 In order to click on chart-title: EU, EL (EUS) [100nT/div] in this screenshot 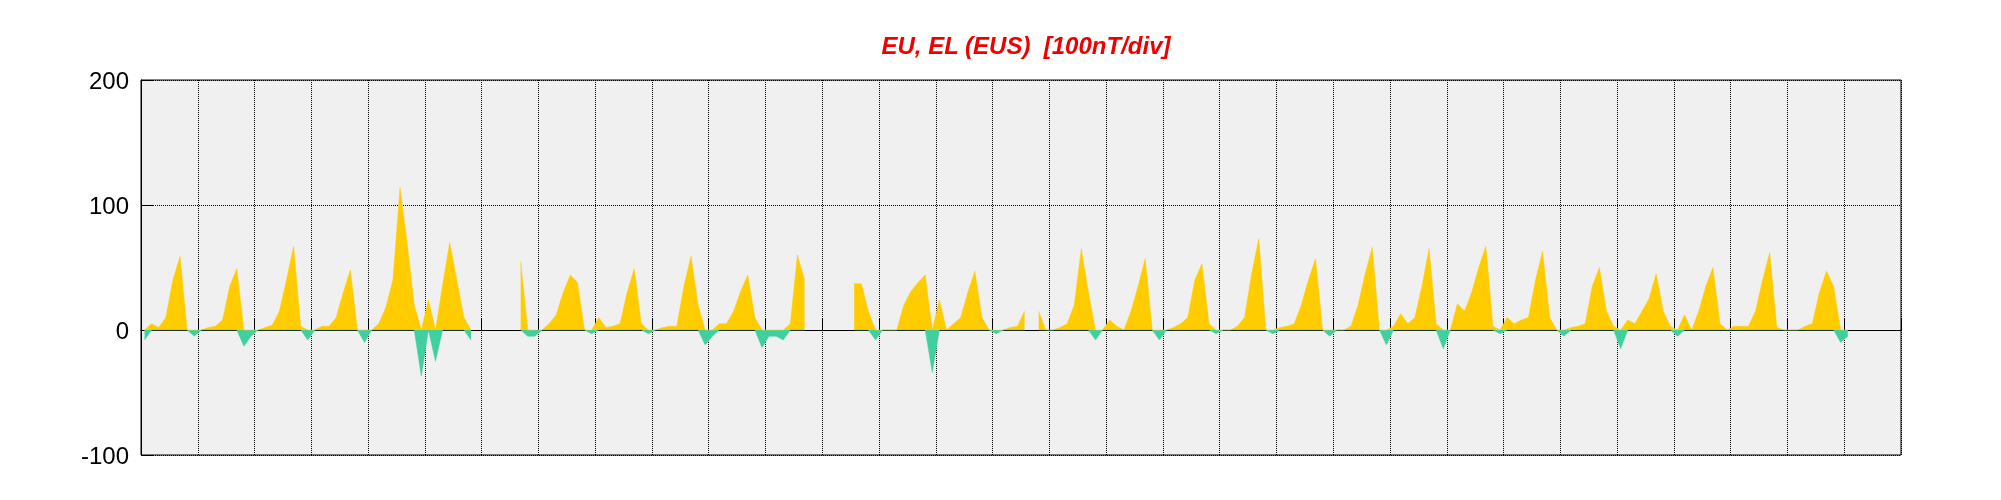, I will do `click(1026, 45)`.